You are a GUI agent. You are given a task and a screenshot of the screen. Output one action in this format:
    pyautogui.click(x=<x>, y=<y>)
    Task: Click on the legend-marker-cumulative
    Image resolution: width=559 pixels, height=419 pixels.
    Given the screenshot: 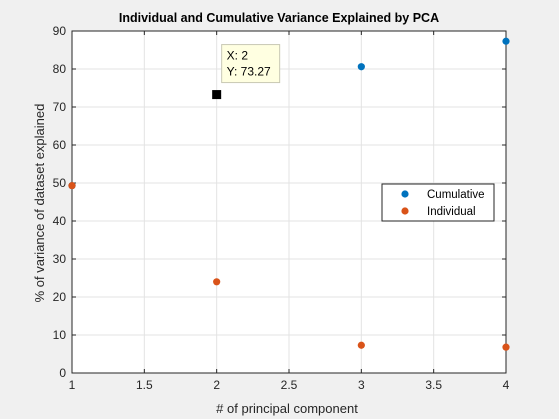 What is the action you would take?
    pyautogui.click(x=405, y=194)
    